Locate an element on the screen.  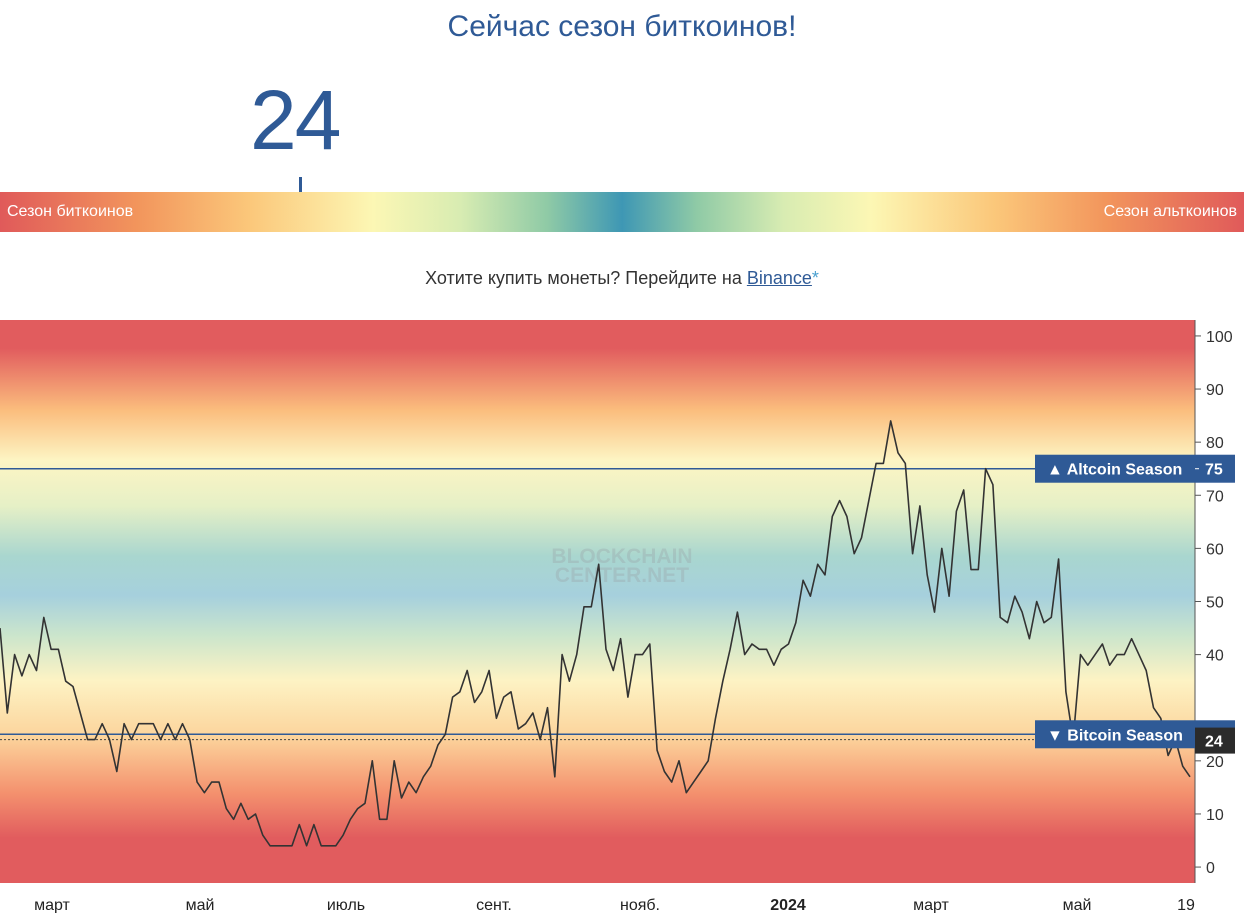
altcoin-season-tag is located at coordinates (1135, 468).